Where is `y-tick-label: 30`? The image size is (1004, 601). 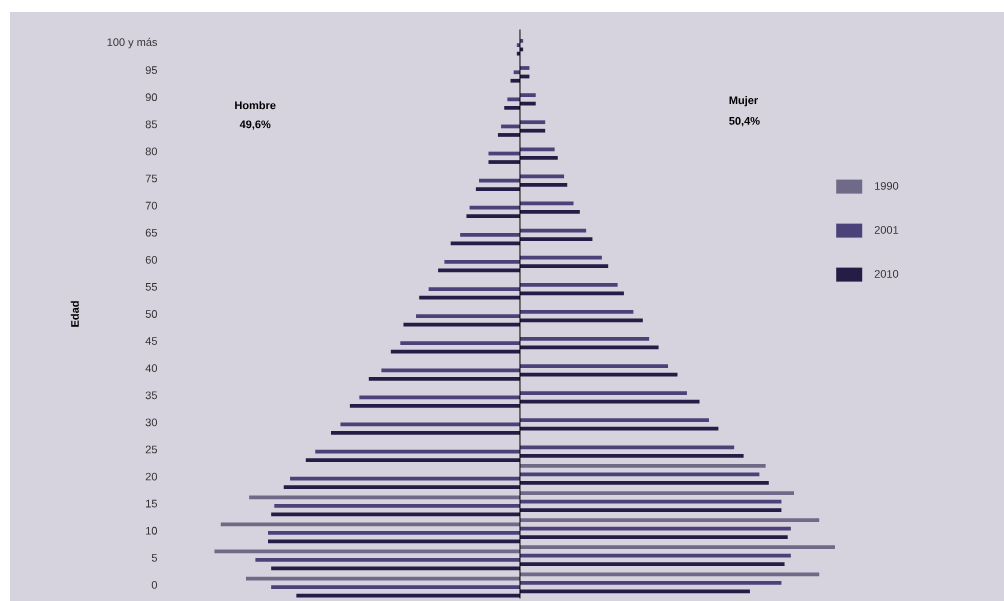
y-tick-label: 30 is located at coordinates (151, 422).